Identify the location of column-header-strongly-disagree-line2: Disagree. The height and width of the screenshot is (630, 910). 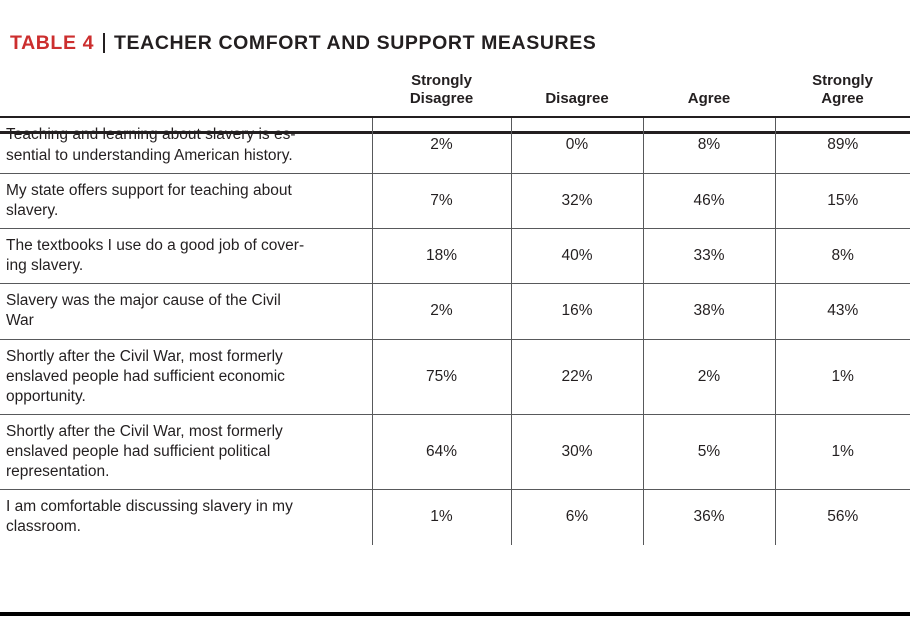
(441, 98).